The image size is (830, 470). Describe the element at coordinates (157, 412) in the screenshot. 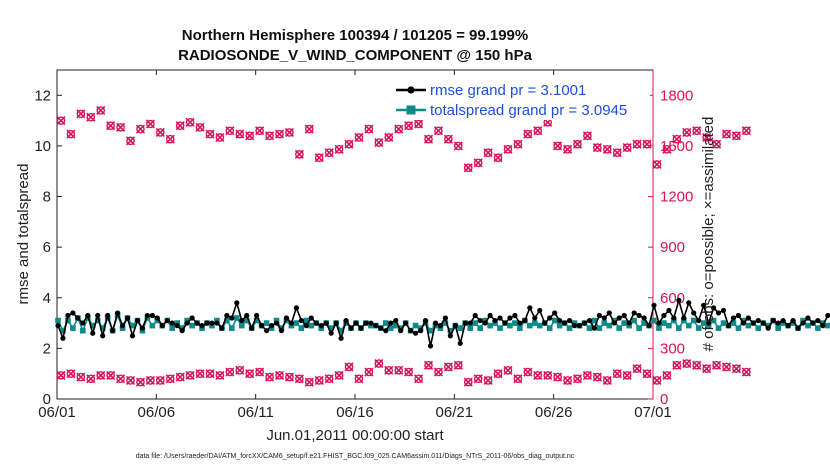

I see `x-tick-label: 06/06` at that location.